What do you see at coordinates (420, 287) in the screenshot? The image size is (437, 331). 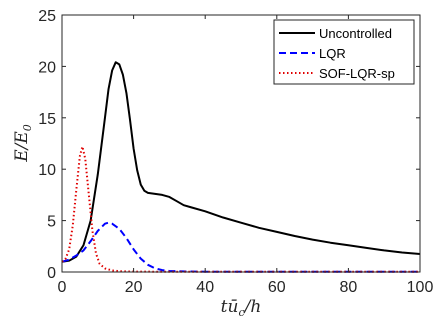 I see `x-tick-label-100: 100` at bounding box center [420, 287].